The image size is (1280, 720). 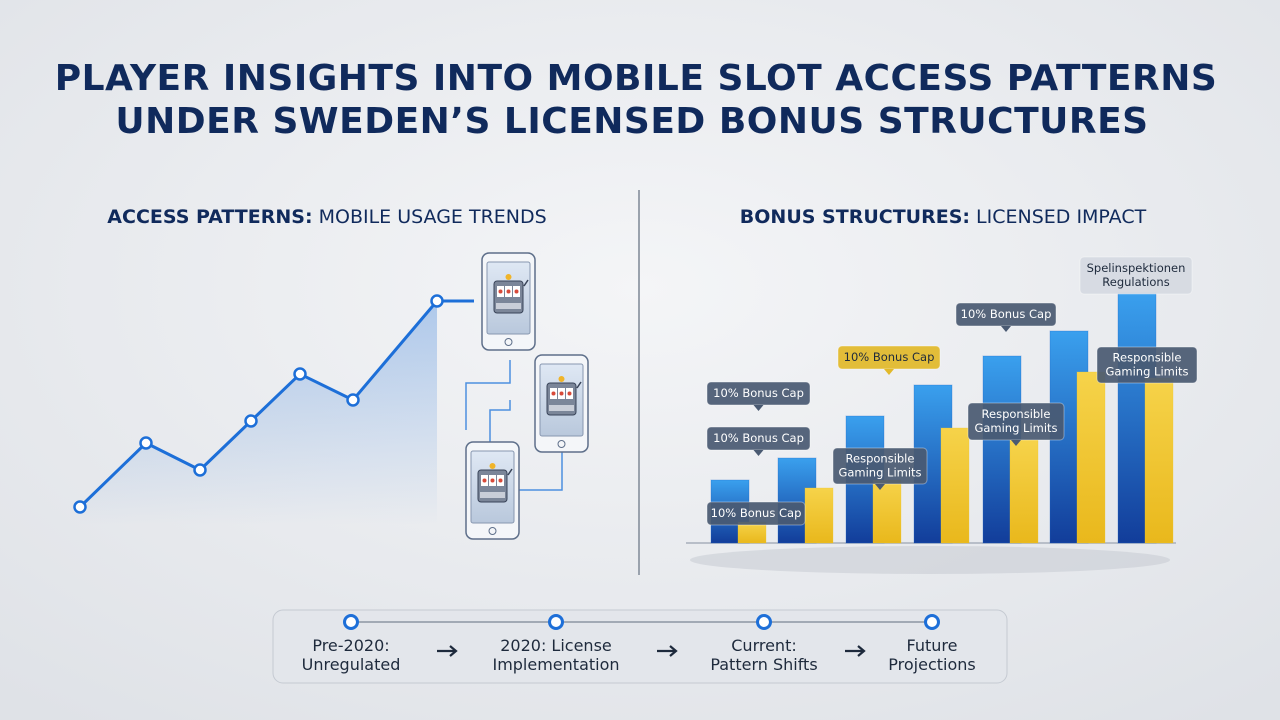 What do you see at coordinates (930, 560) in the screenshot?
I see `bar-shadow` at bounding box center [930, 560].